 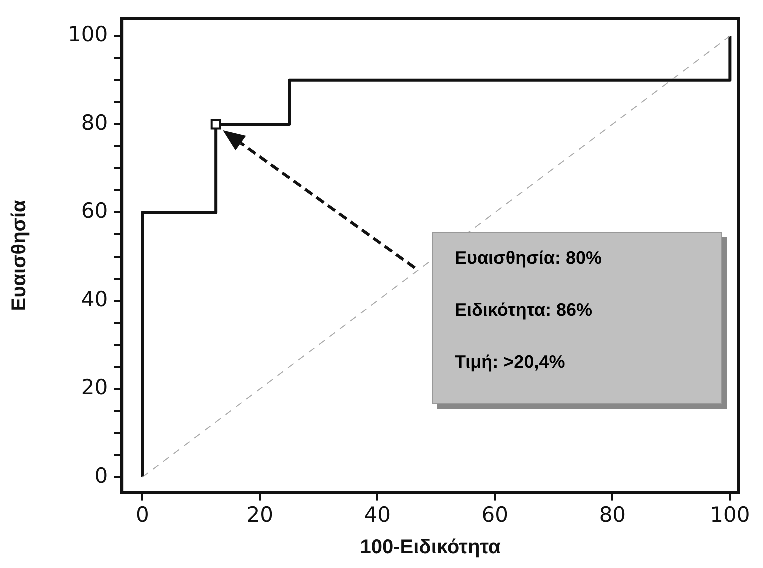 What do you see at coordinates (612, 514) in the screenshot?
I see `x-tick-label: 80` at bounding box center [612, 514].